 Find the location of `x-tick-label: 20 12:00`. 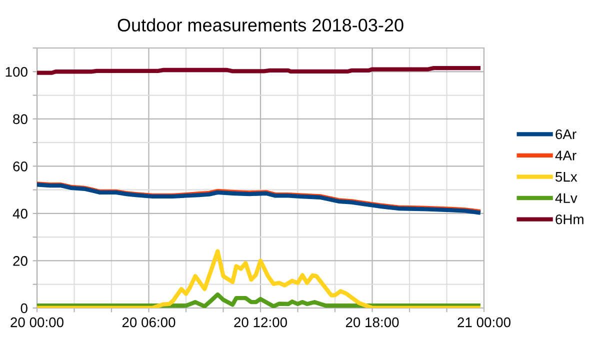

x-tick-label: 20 12:00 is located at coordinates (260, 322).